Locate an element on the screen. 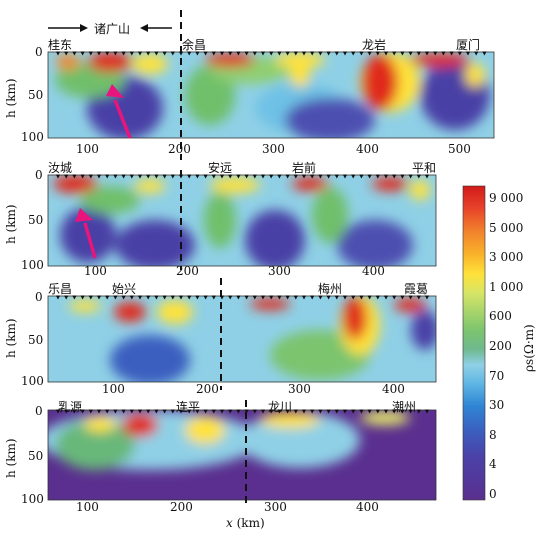 This screenshot has height=537, width=539. x-axis-title: x (km) is located at coordinates (245, 523).